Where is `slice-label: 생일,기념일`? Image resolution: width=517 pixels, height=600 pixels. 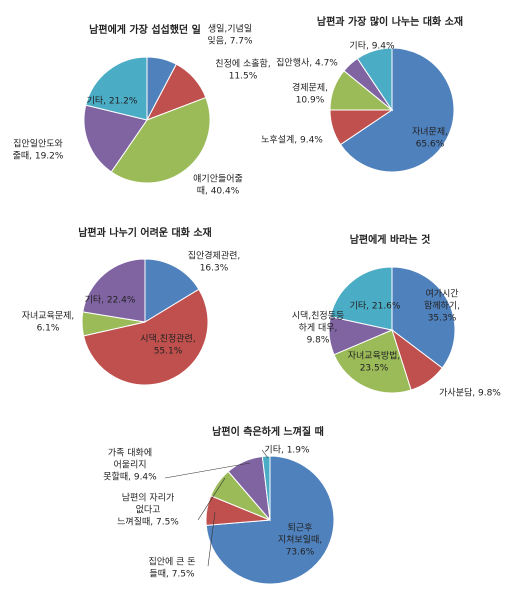
slice-label: 생일,기념일 is located at coordinates (230, 29).